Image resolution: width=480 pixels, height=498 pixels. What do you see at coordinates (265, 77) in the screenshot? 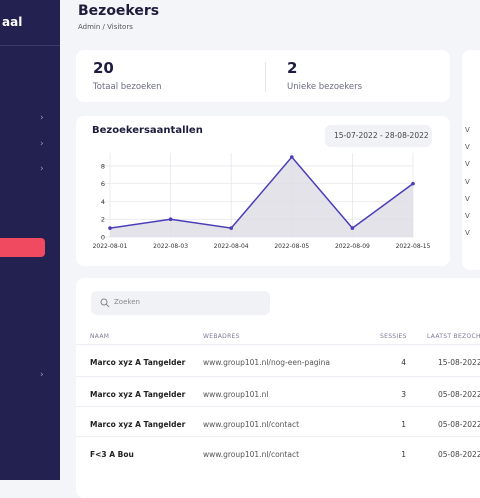
I see `stat-divider` at bounding box center [265, 77].